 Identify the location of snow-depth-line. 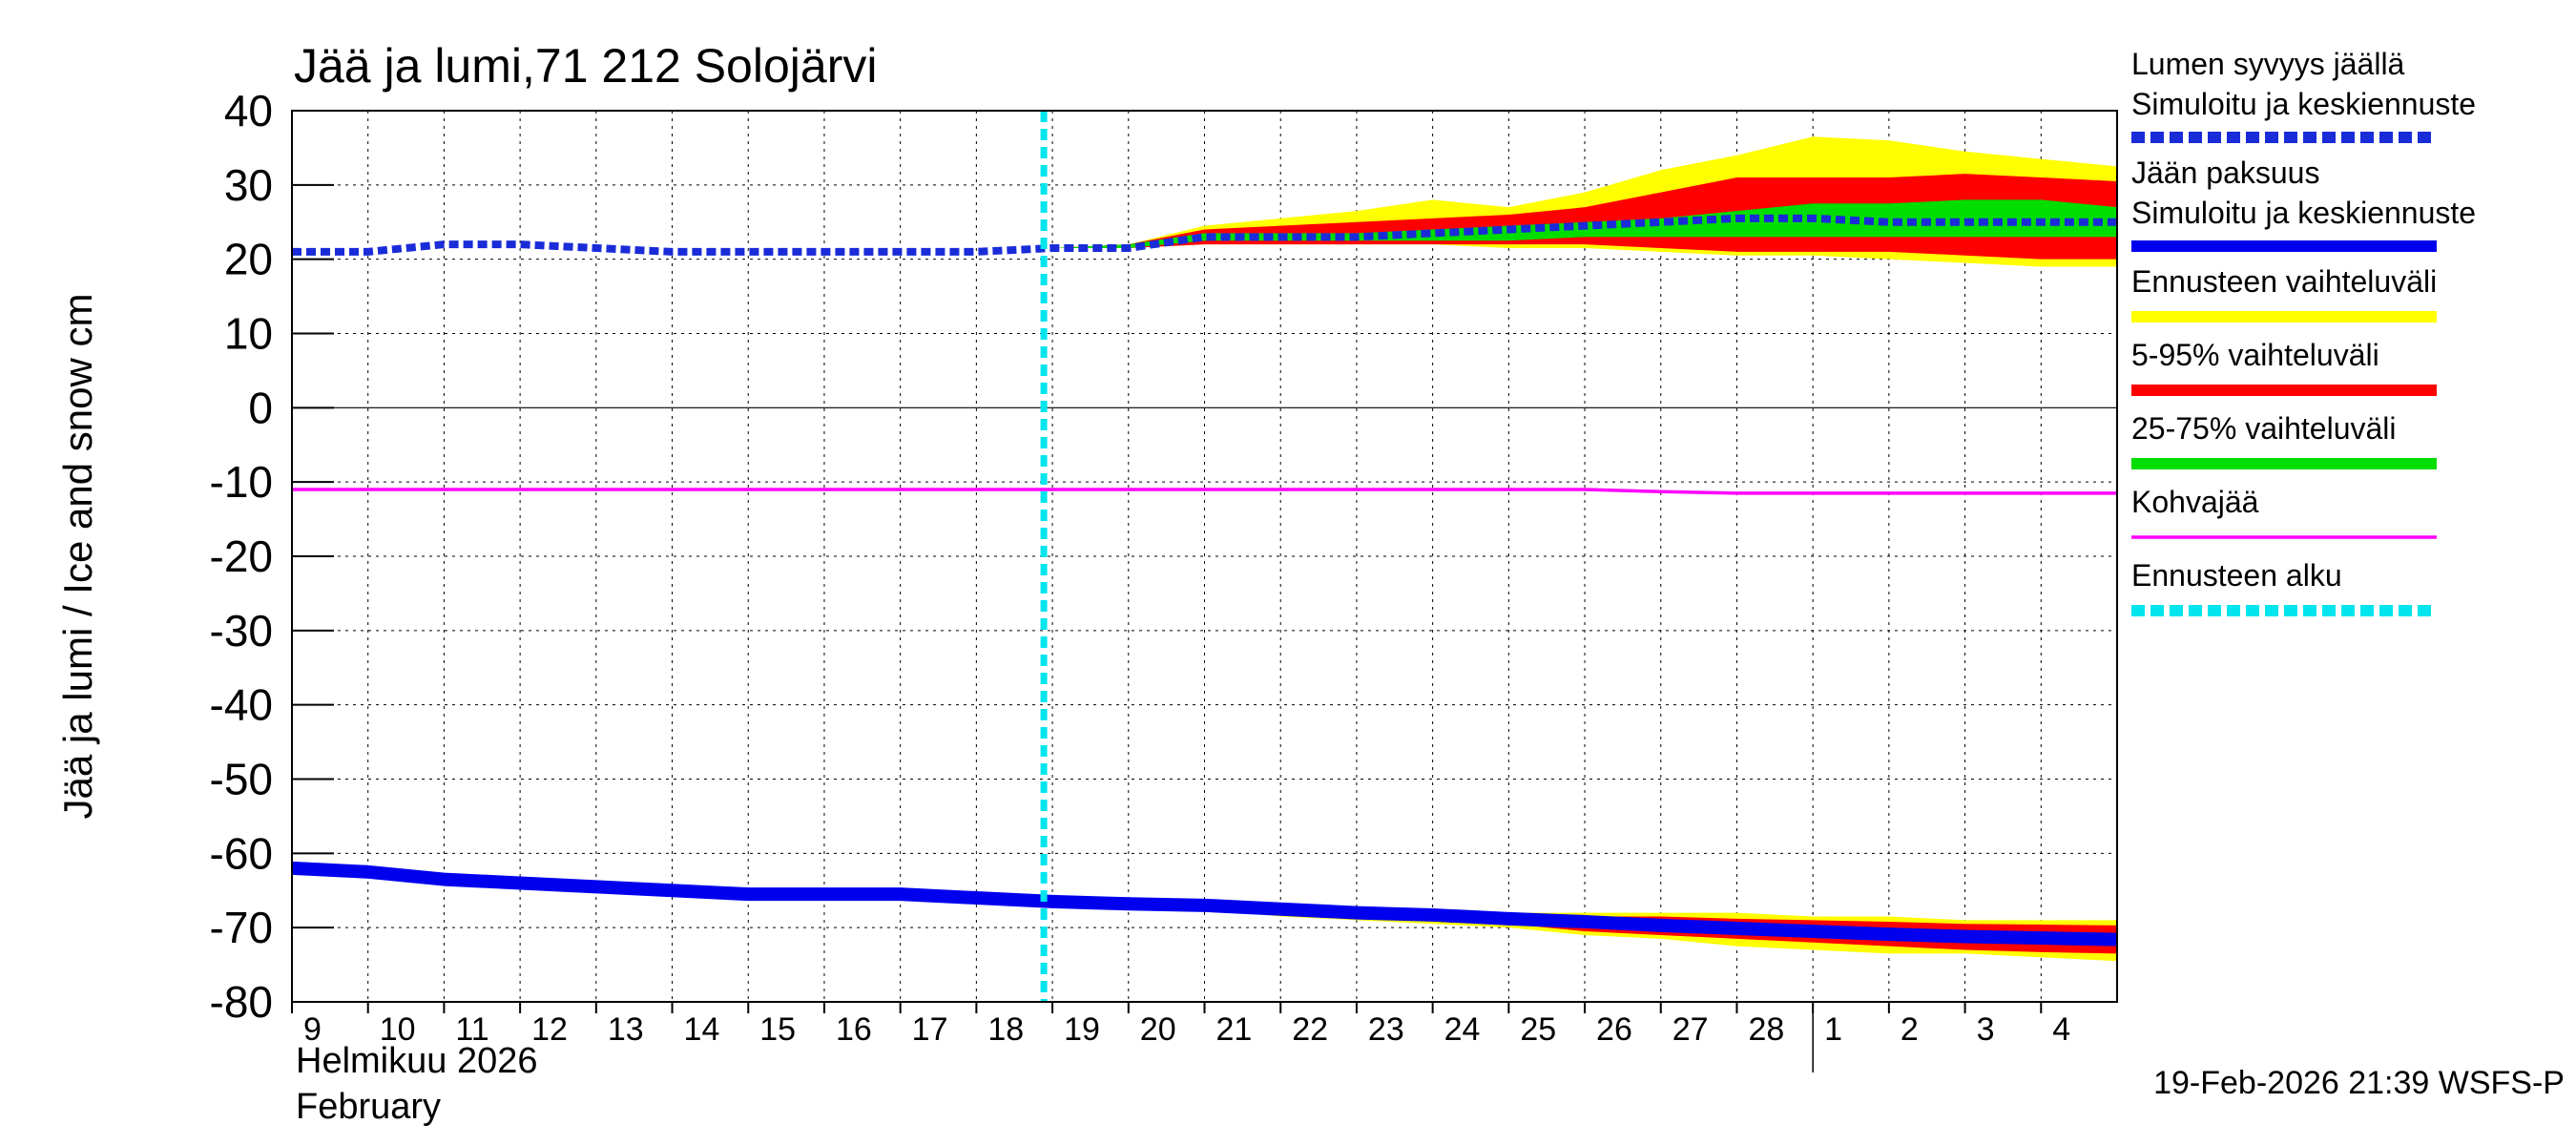
(1204, 235).